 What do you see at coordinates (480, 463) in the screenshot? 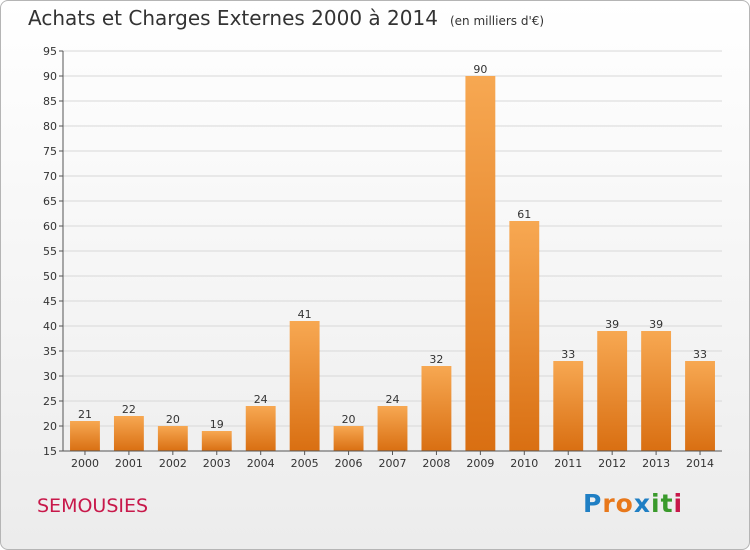
I see `x-tick-label-2009: 2009` at bounding box center [480, 463].